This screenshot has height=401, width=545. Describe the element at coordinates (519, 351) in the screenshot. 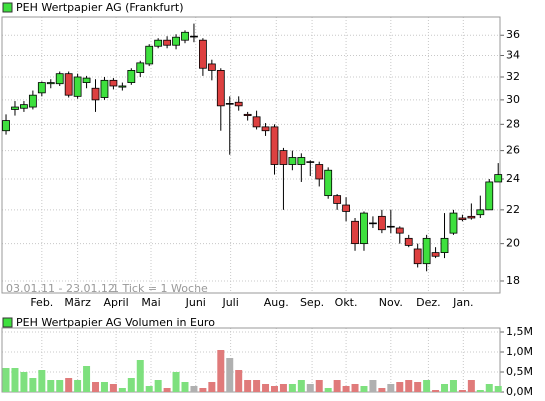

I see `y-tick-label: 1,0M` at that location.